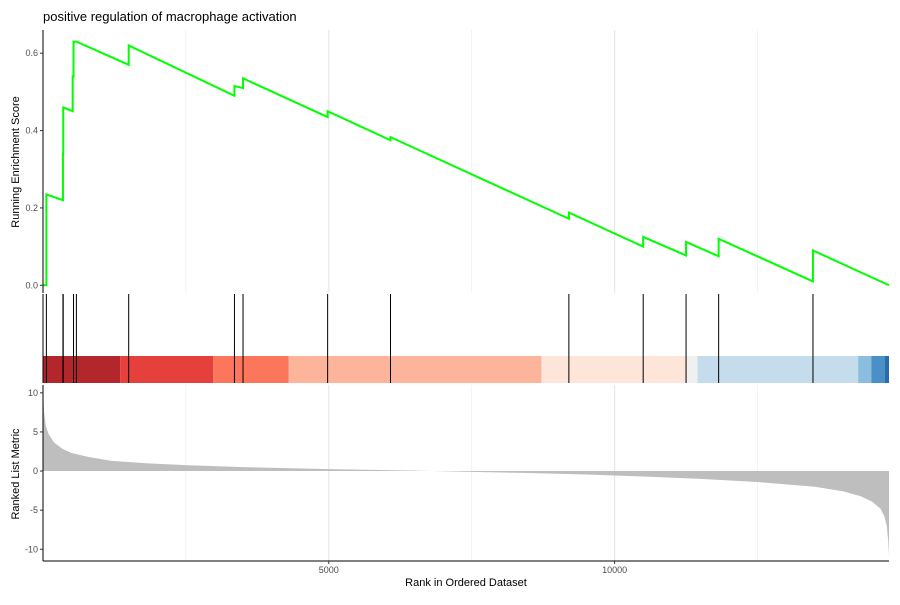 This screenshot has width=900, height=605. What do you see at coordinates (31, 131) in the screenshot?
I see `enrichment-y-tick-label: 0.4` at bounding box center [31, 131].